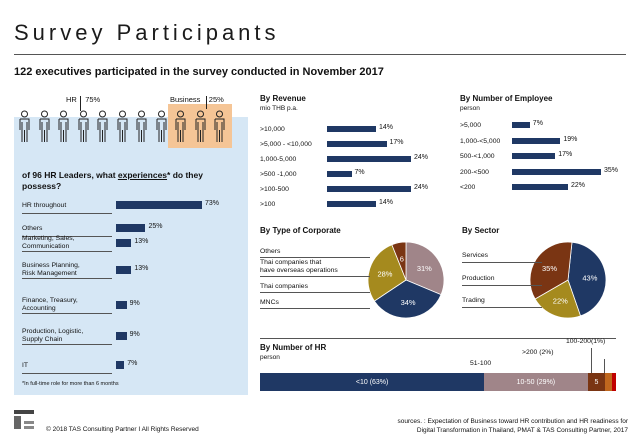 The image size is (638, 442). What do you see at coordinates (538, 352) in the screenshot?
I see `hr-count-callout: >200 (2%)` at bounding box center [538, 352].